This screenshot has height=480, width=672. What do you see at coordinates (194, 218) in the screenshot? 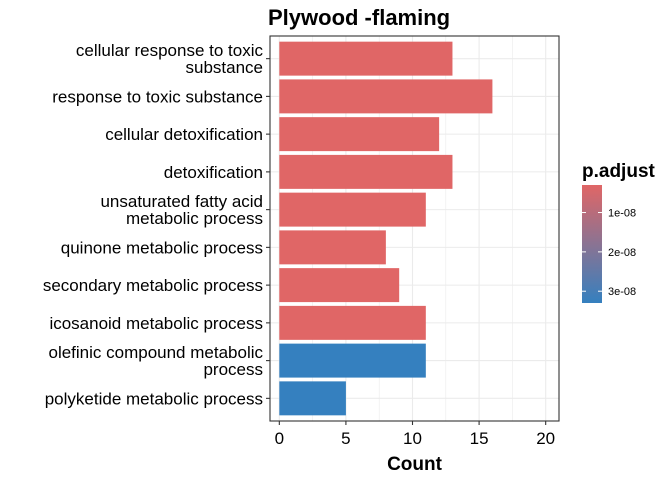
I see `y-tick-label: metabolic process` at bounding box center [194, 218].